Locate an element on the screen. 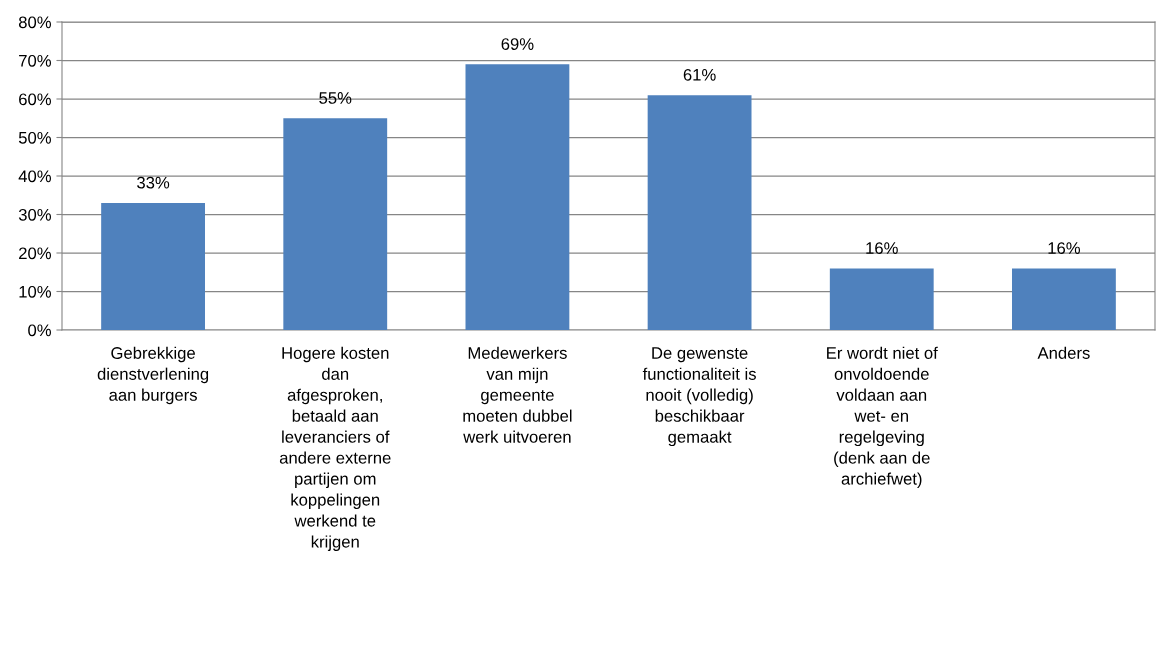 This screenshot has width=1168, height=671. data-label: 69% is located at coordinates (517, 44).